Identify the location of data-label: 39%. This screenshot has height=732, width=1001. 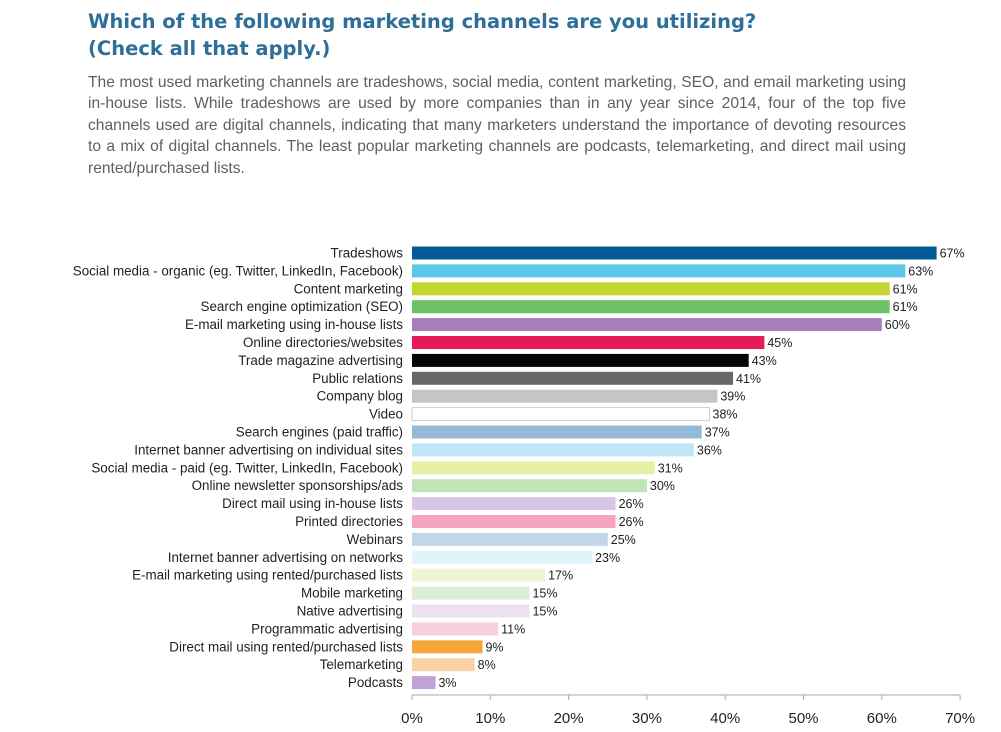
(732, 397).